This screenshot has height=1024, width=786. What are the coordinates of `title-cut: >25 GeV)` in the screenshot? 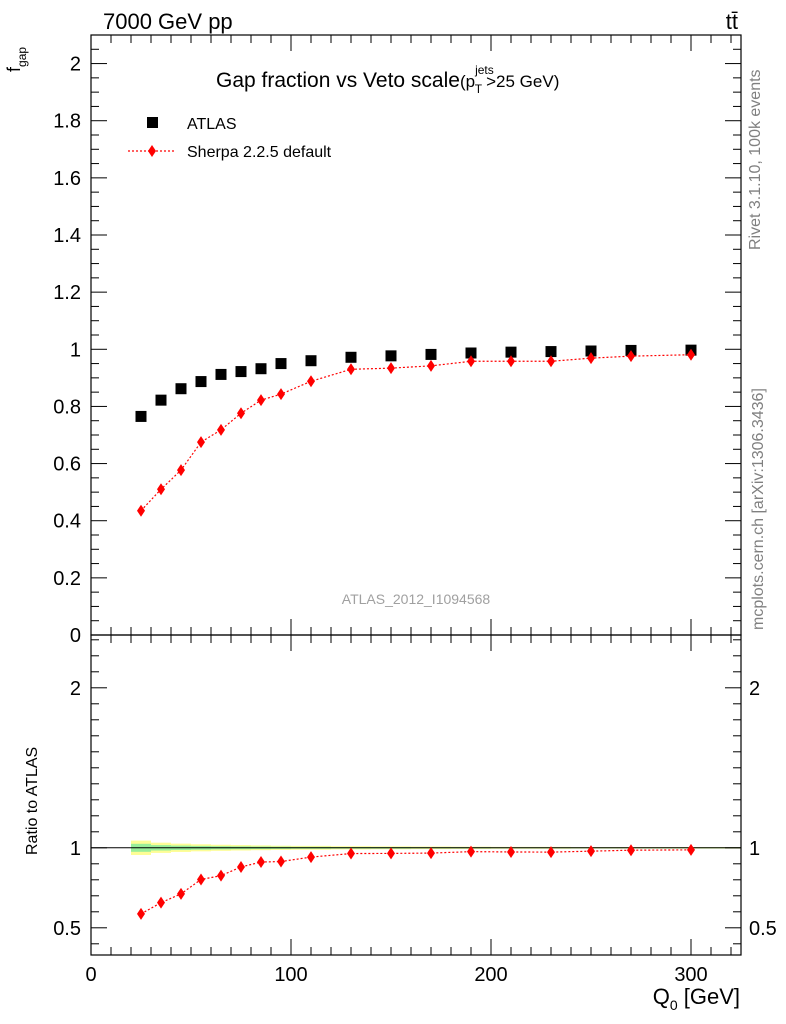 It's located at (522, 81).